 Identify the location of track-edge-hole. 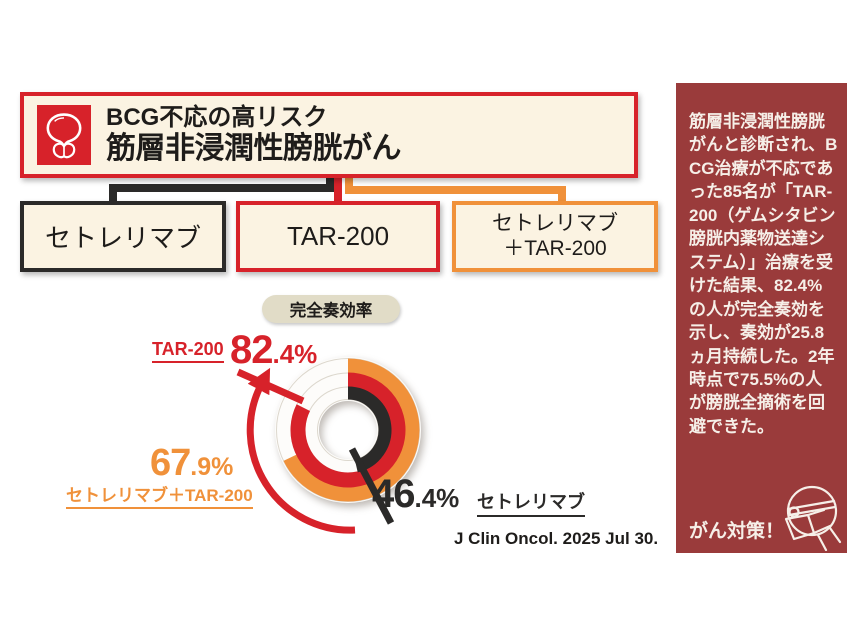
(348, 430).